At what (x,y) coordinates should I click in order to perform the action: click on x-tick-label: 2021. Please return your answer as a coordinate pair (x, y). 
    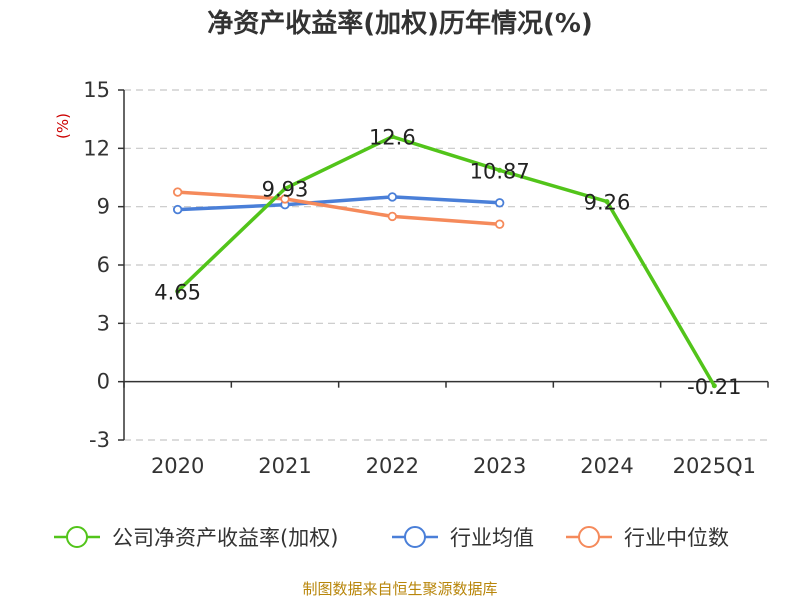
    Looking at the image, I should click on (284, 466).